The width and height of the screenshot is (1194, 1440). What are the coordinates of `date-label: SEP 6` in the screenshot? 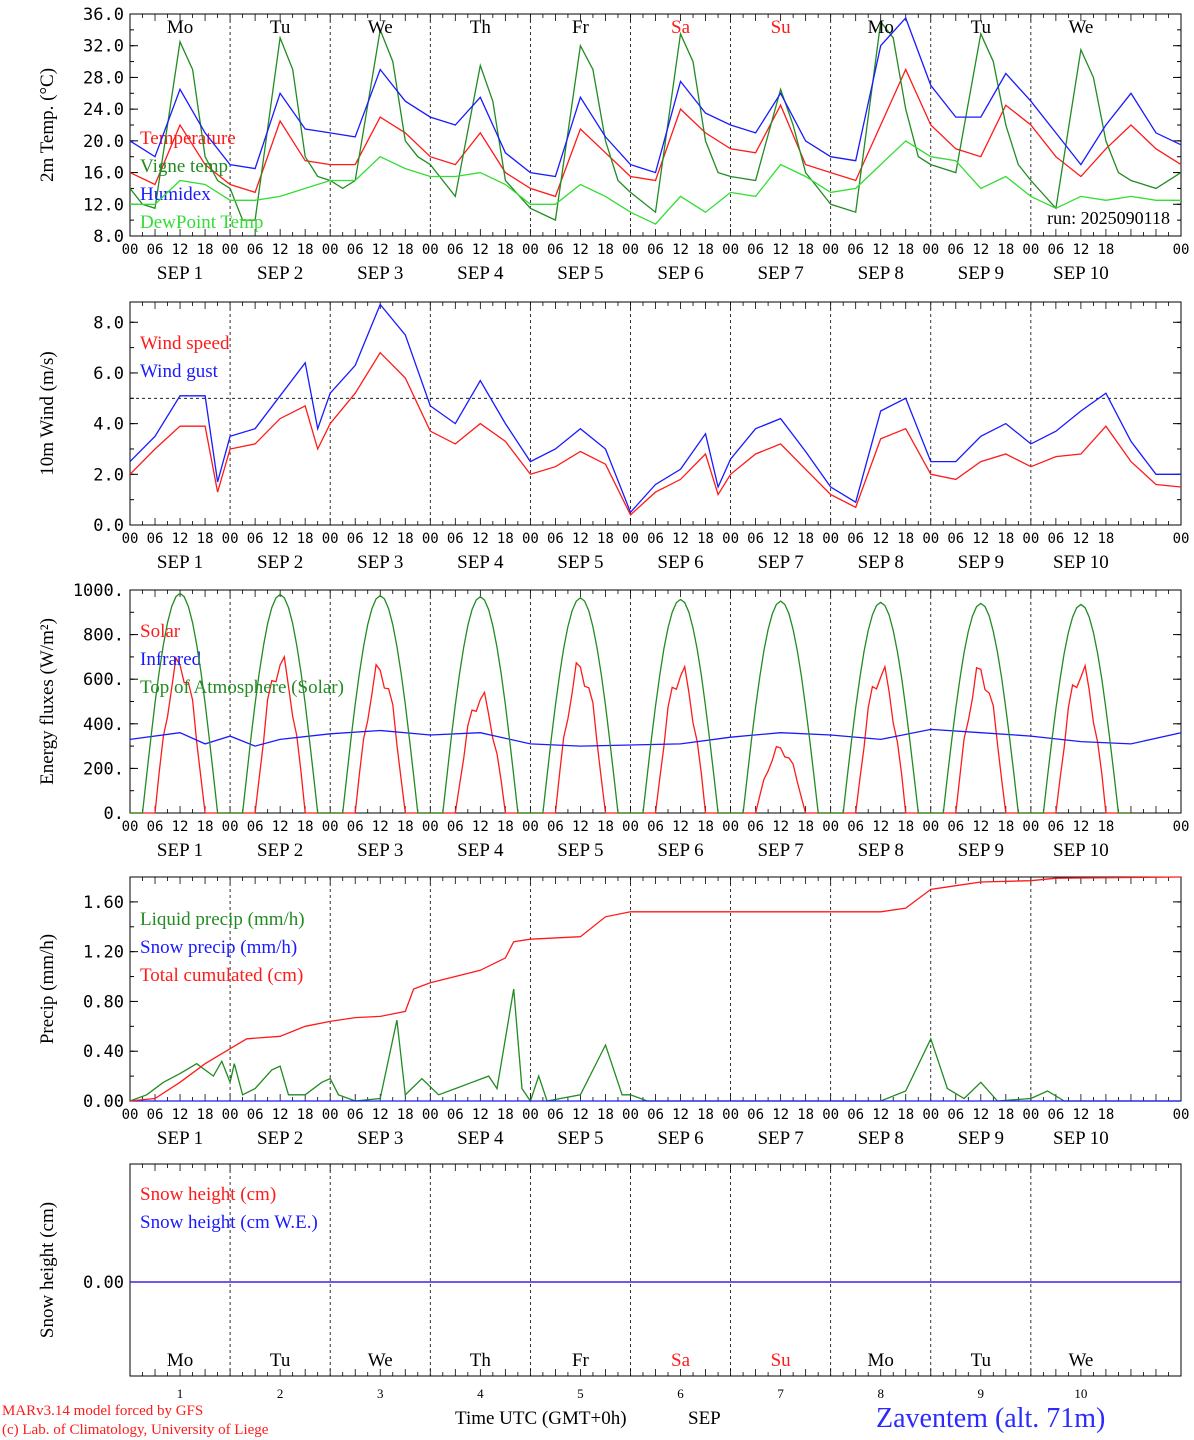 It's located at (680, 1138).